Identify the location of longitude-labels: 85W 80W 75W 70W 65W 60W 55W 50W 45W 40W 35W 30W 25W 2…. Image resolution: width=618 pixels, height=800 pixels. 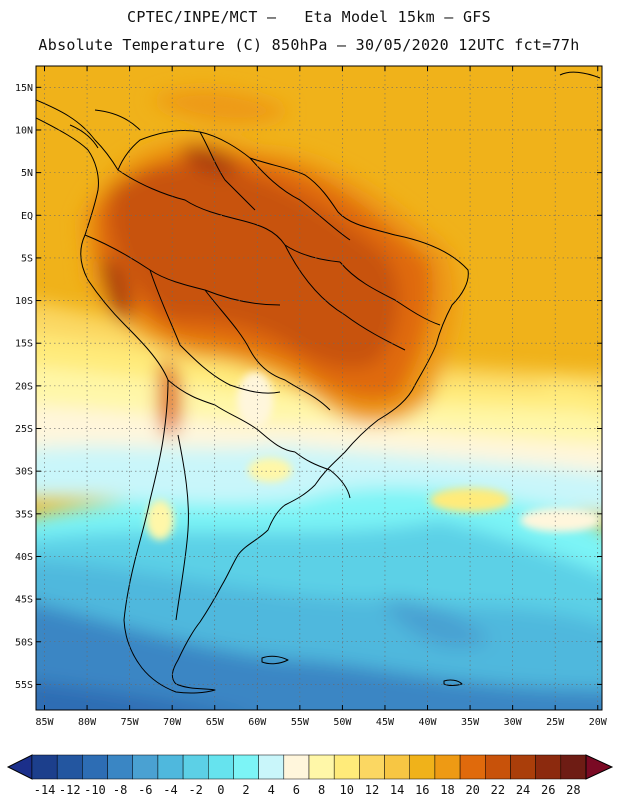
(321, 722).